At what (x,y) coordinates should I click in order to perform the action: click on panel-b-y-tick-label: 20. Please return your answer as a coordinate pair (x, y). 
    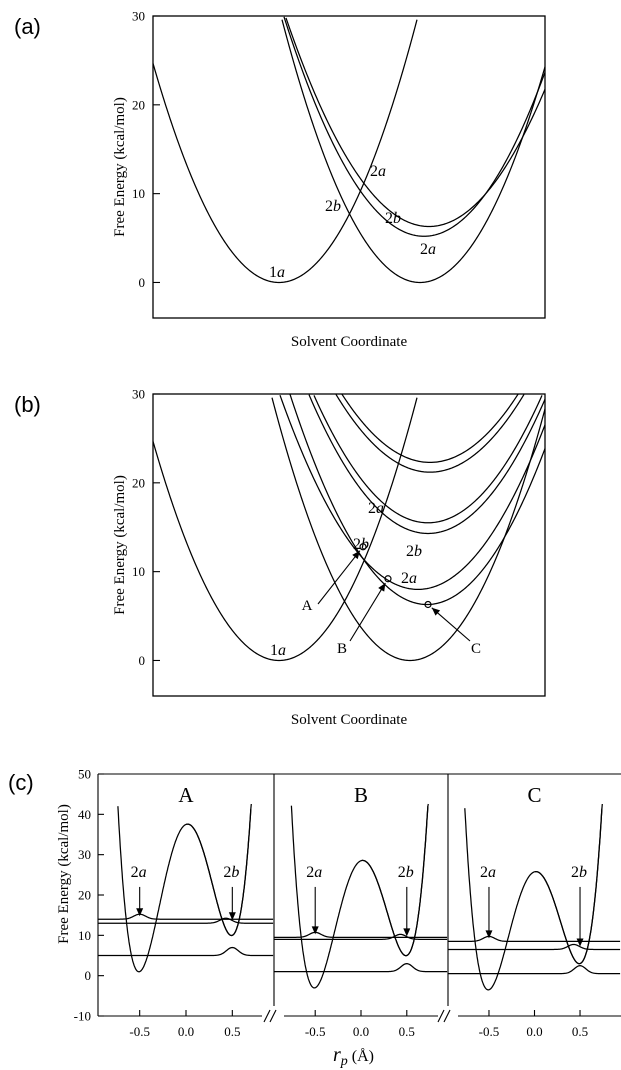
    Looking at the image, I should click on (138, 482).